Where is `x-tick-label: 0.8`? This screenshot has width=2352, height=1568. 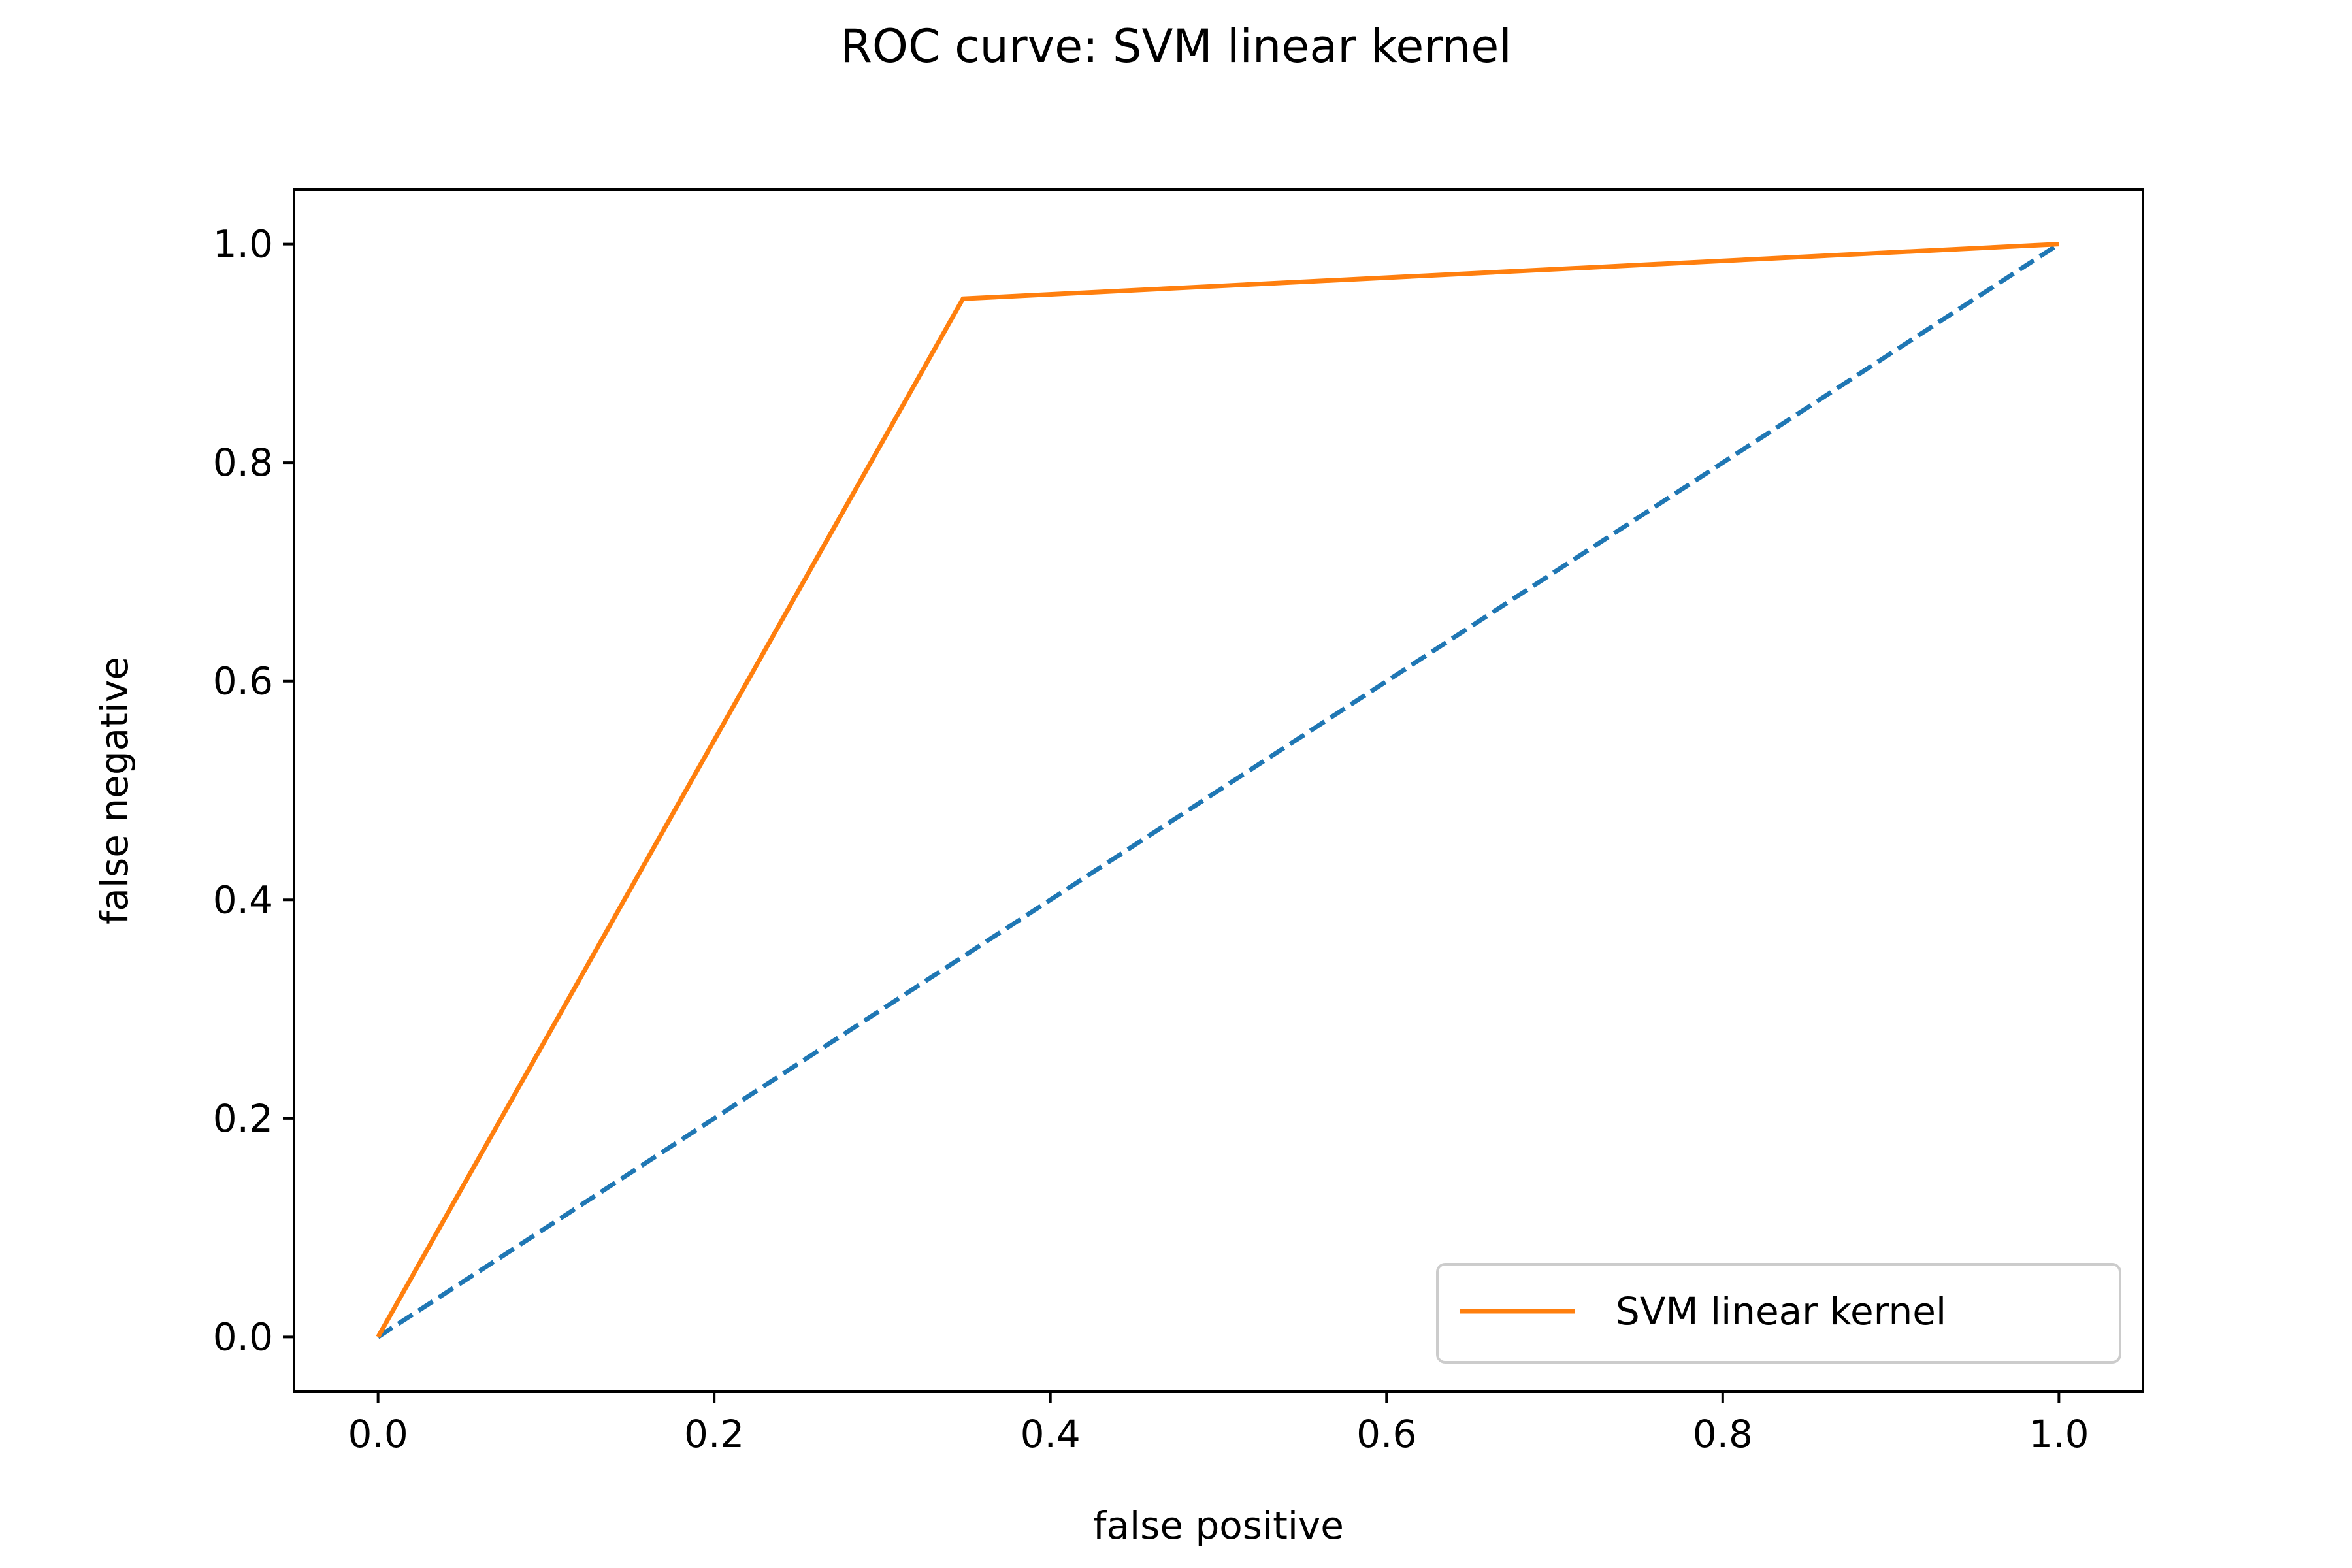
x-tick-label: 0.8 is located at coordinates (1723, 1434).